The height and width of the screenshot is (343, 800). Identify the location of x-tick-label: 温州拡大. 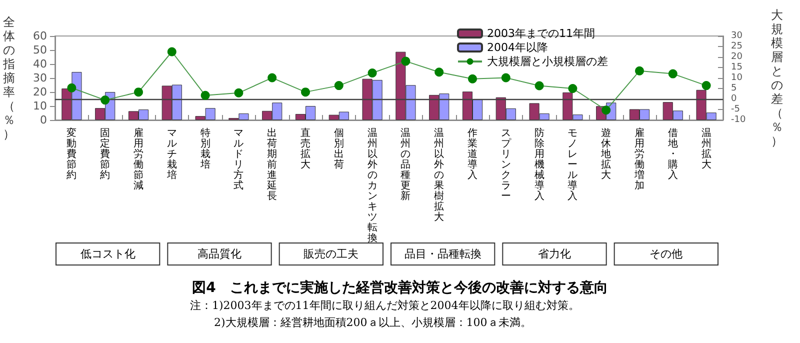
(706, 148).